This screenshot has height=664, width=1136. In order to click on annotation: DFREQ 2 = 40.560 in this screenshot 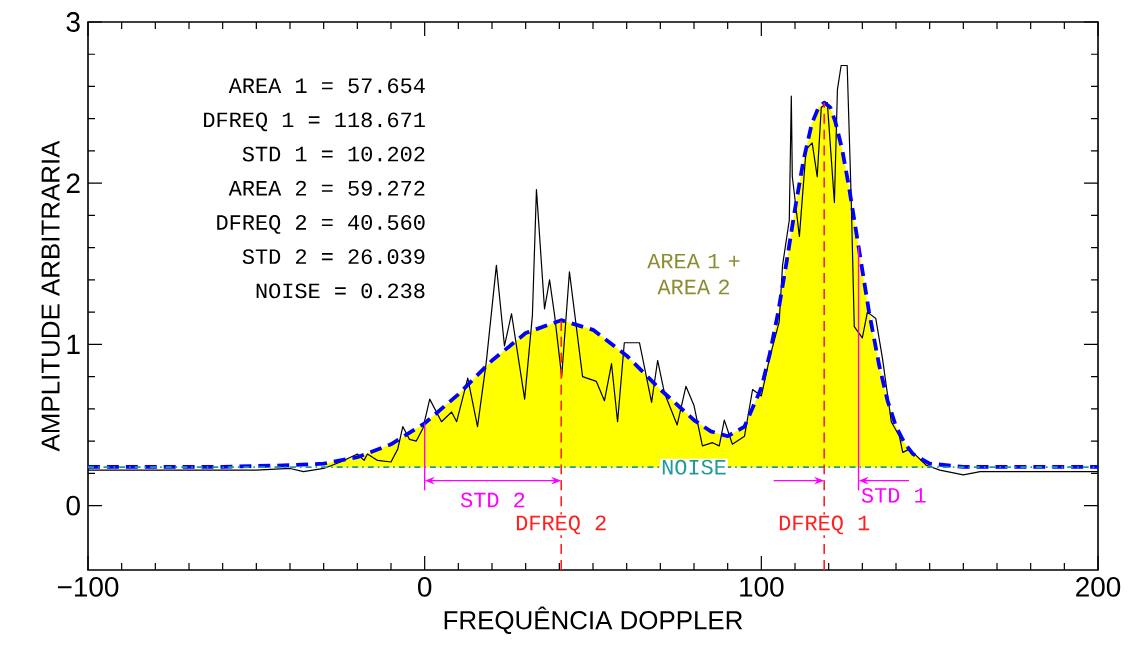, I will do `click(321, 224)`.